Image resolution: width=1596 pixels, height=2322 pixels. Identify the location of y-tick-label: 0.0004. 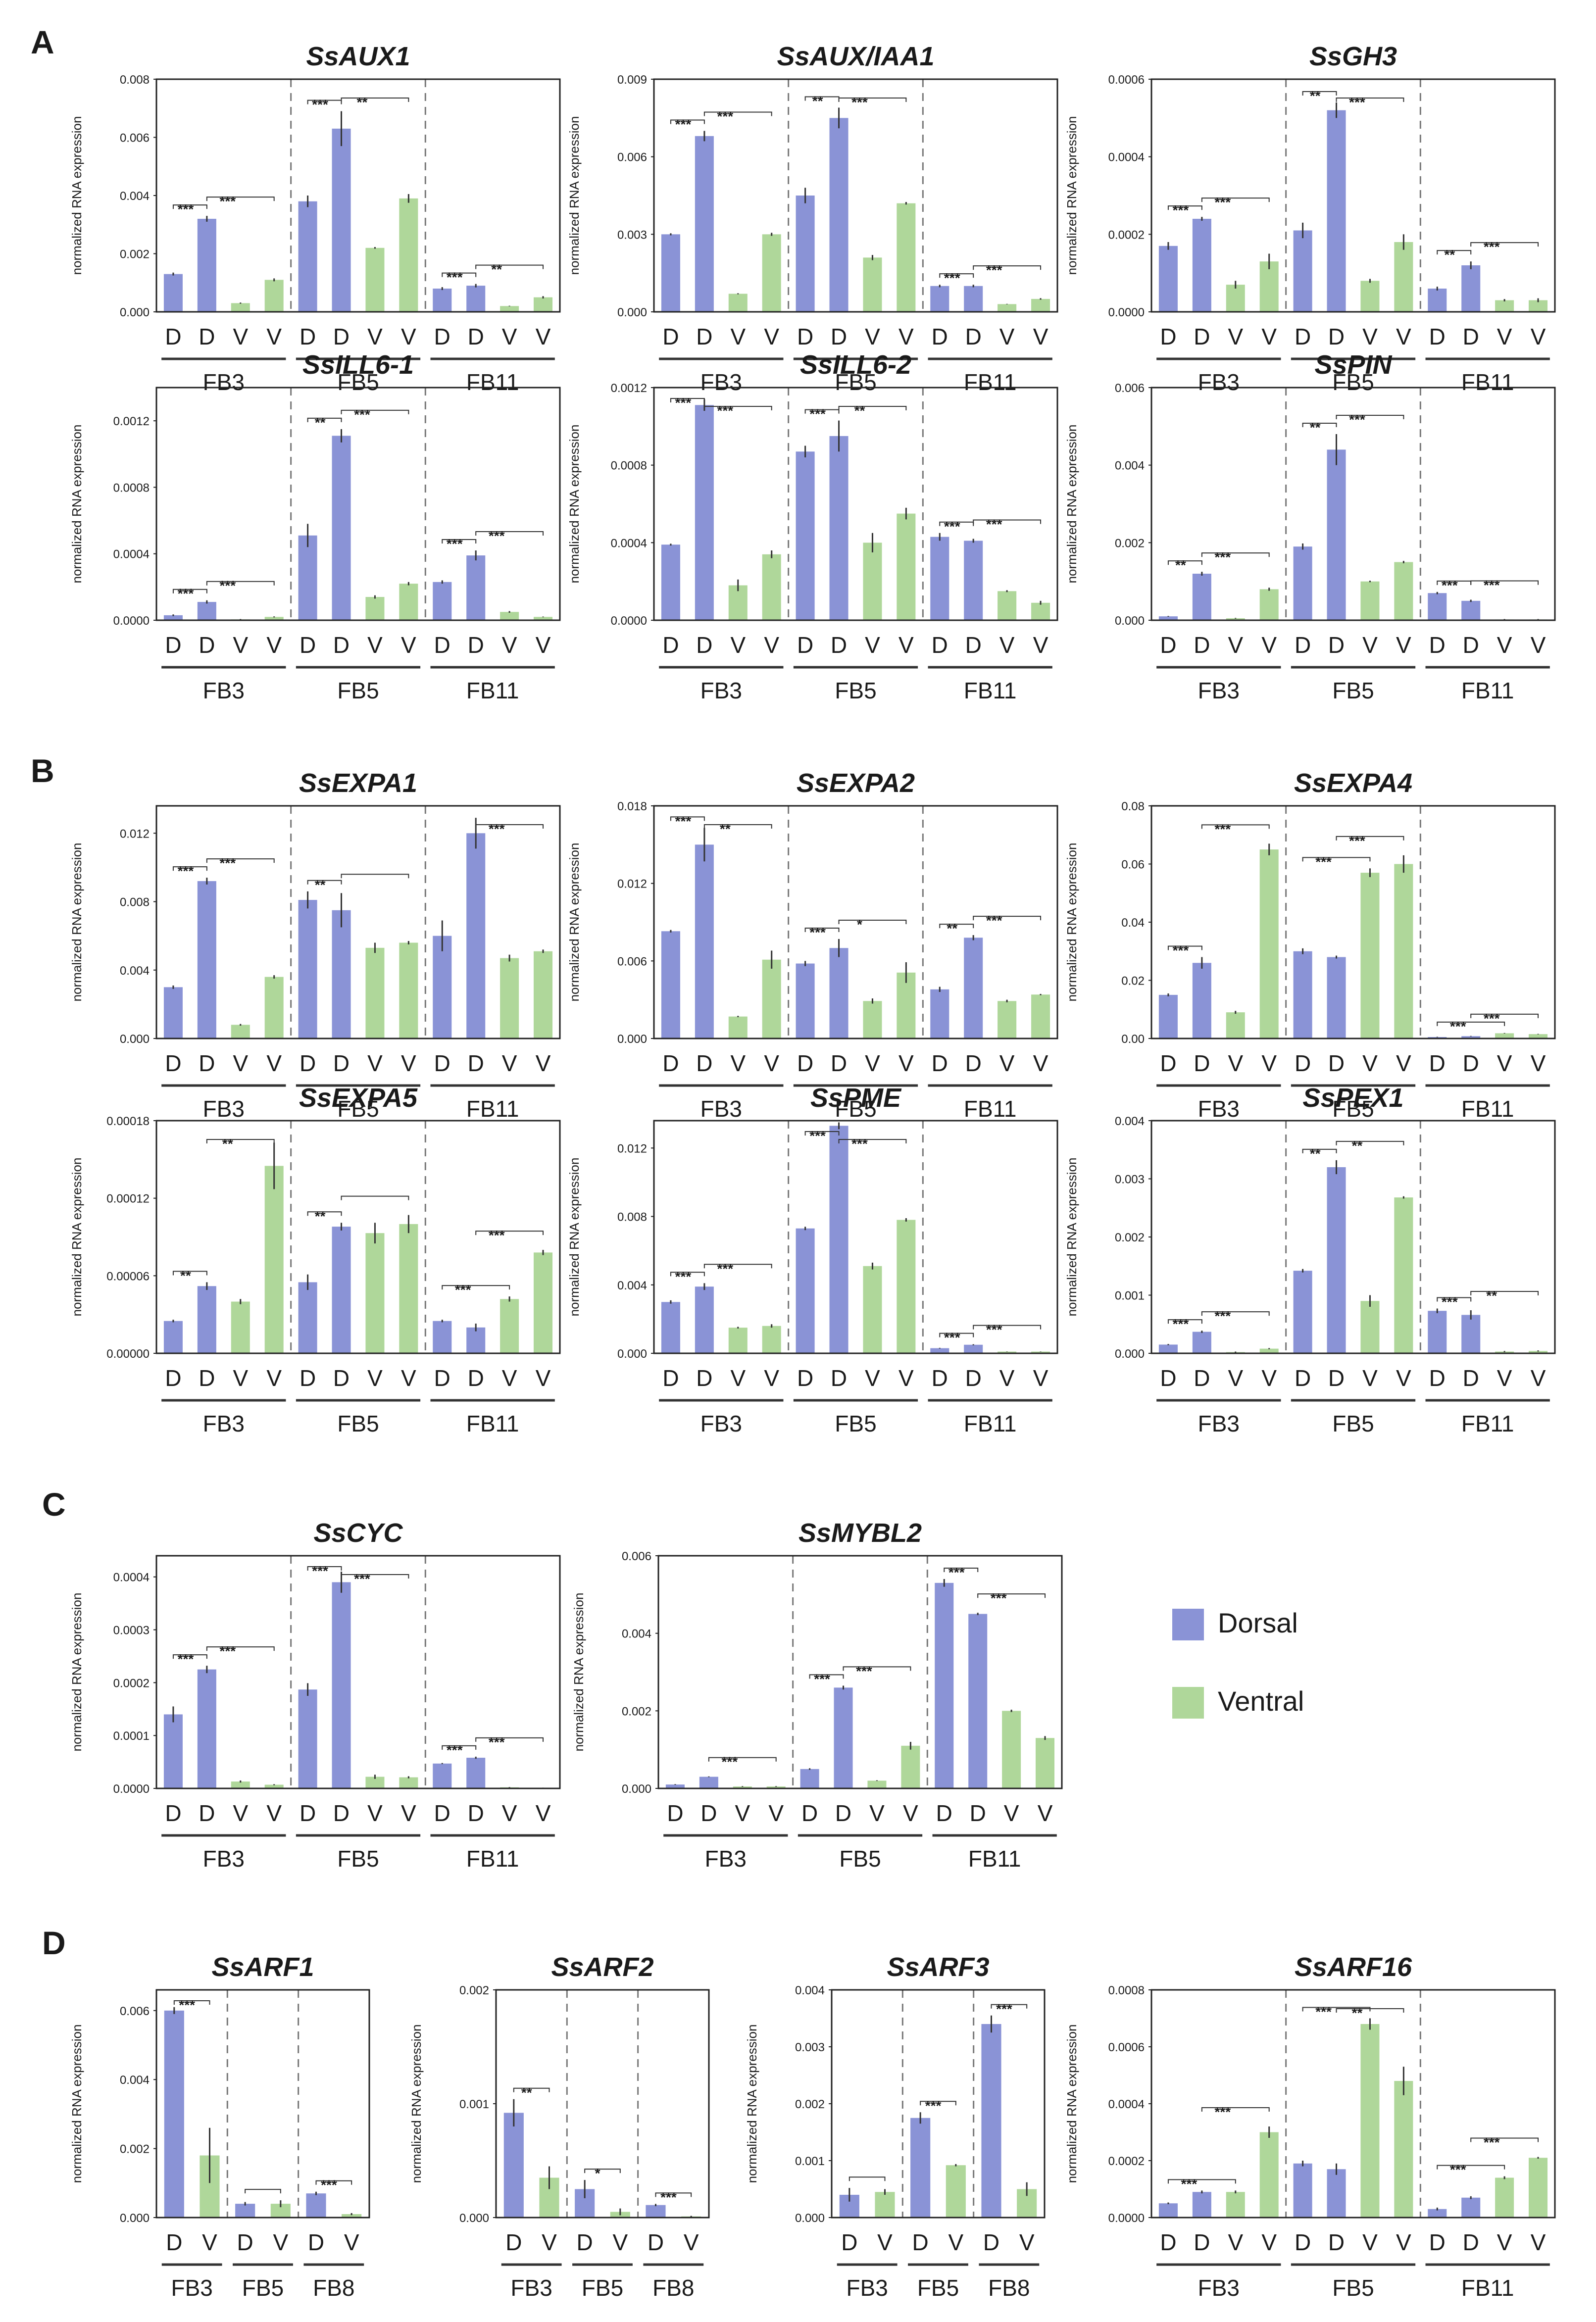
(1126, 158).